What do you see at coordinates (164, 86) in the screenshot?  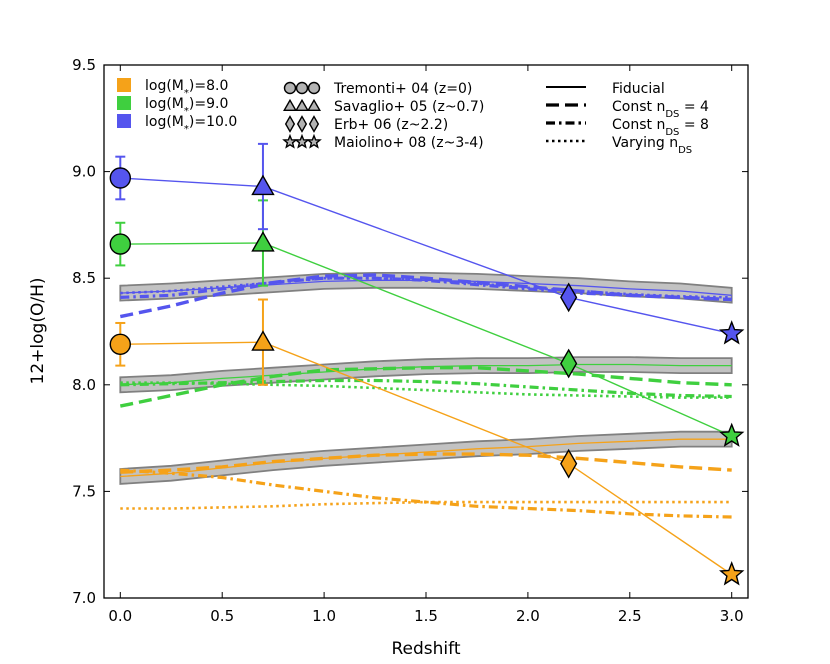 I see `legend-label-mass-0-text: log(M` at bounding box center [164, 86].